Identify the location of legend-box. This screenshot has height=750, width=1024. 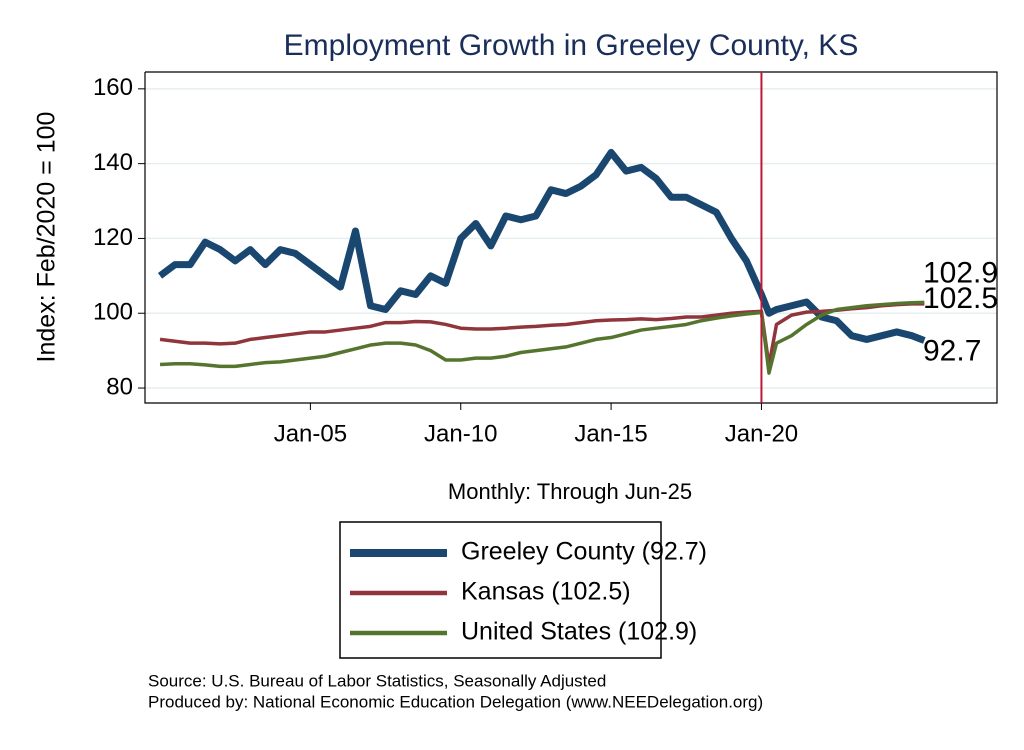
(500, 590).